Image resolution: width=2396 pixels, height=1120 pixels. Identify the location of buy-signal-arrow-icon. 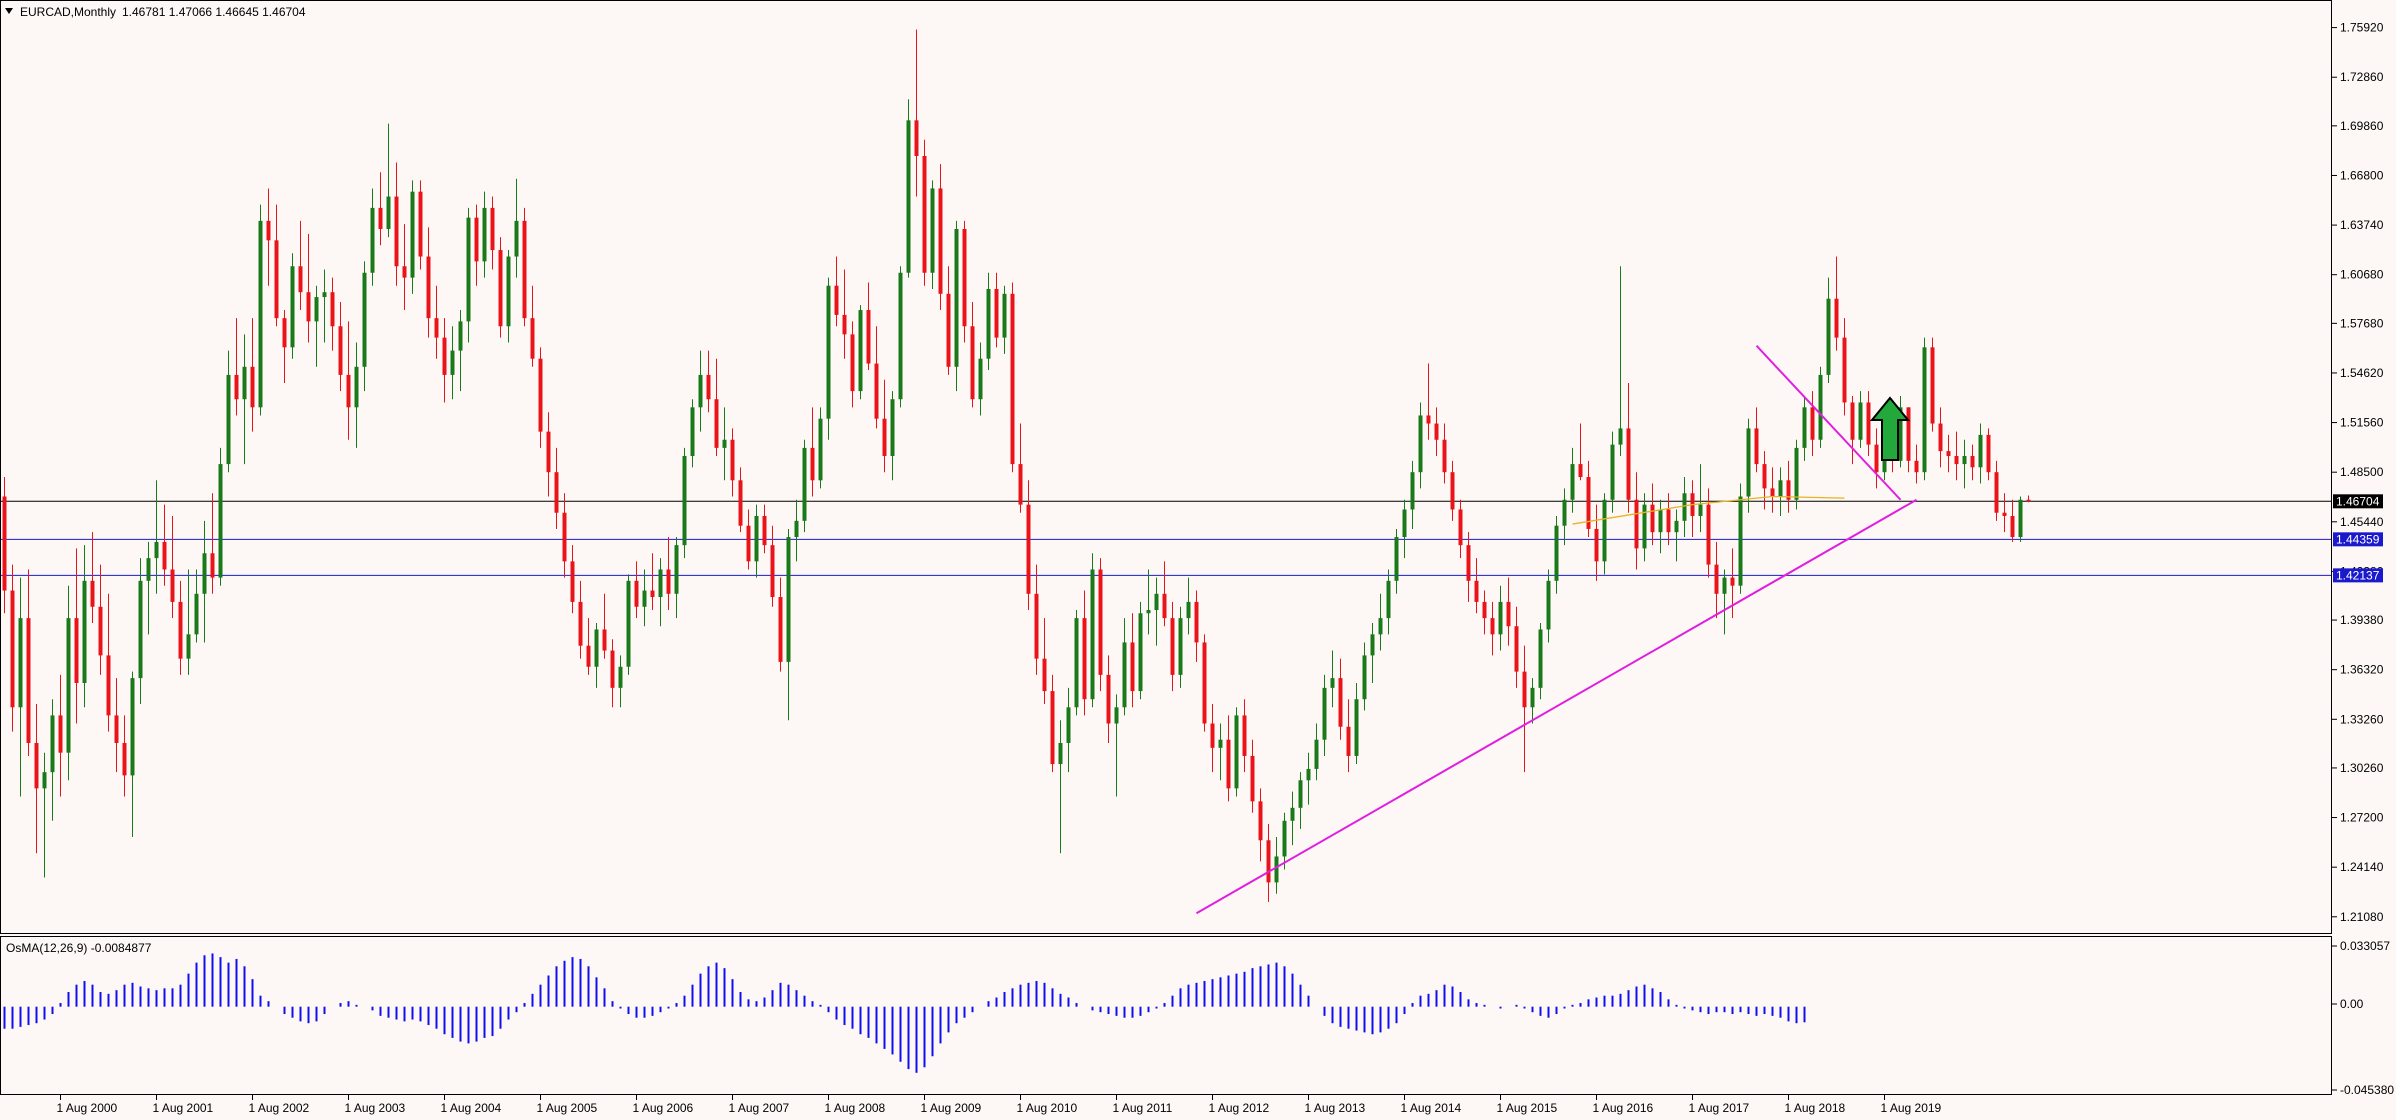
(1890, 428).